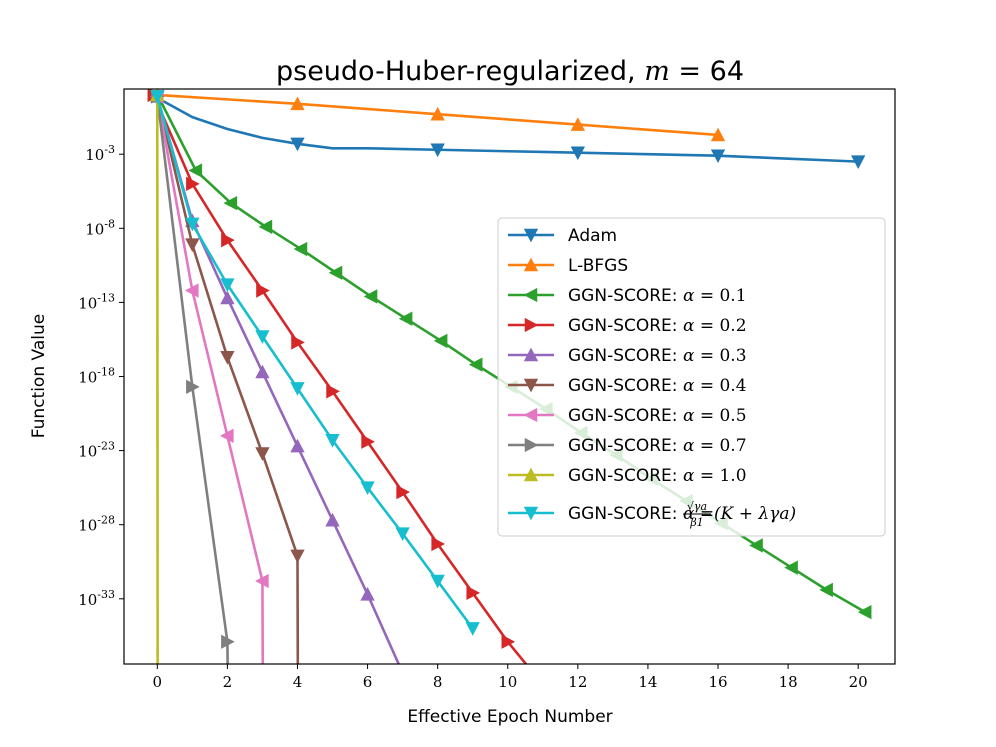  What do you see at coordinates (727, 71) in the screenshot?
I see `title-num: 64` at bounding box center [727, 71].